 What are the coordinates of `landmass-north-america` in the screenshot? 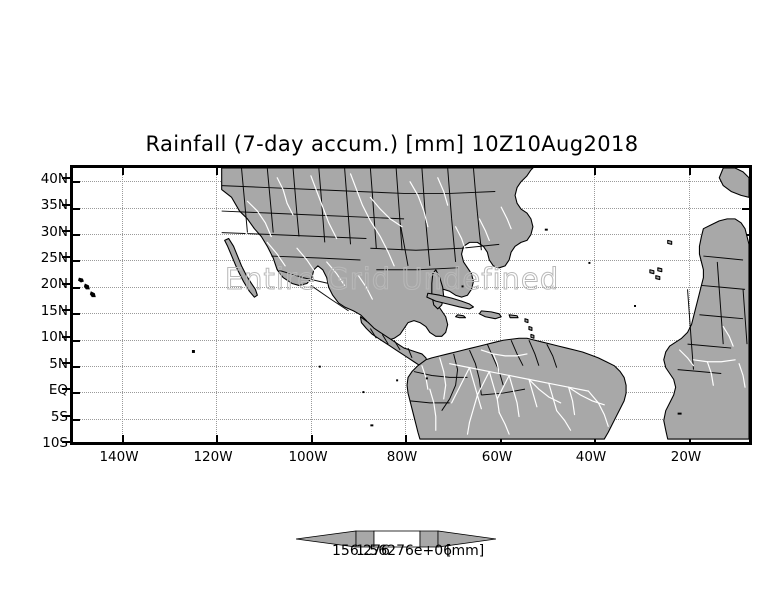 It's located at (377, 254).